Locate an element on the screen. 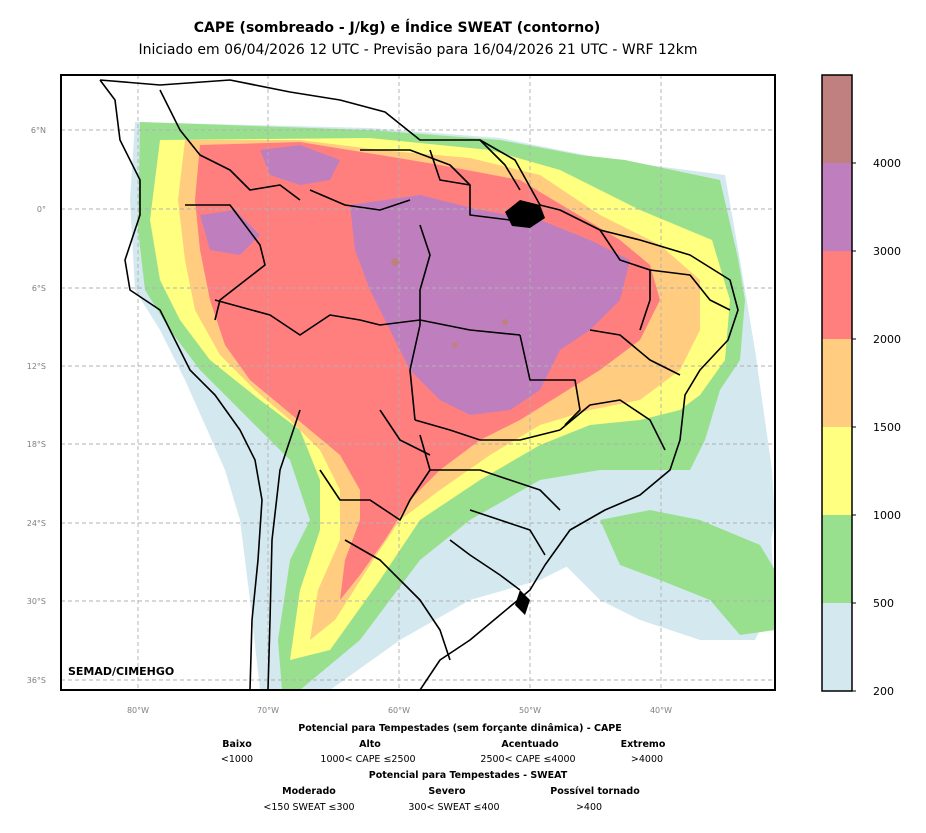  sweat-level-name: Moderado is located at coordinates (309, 791).